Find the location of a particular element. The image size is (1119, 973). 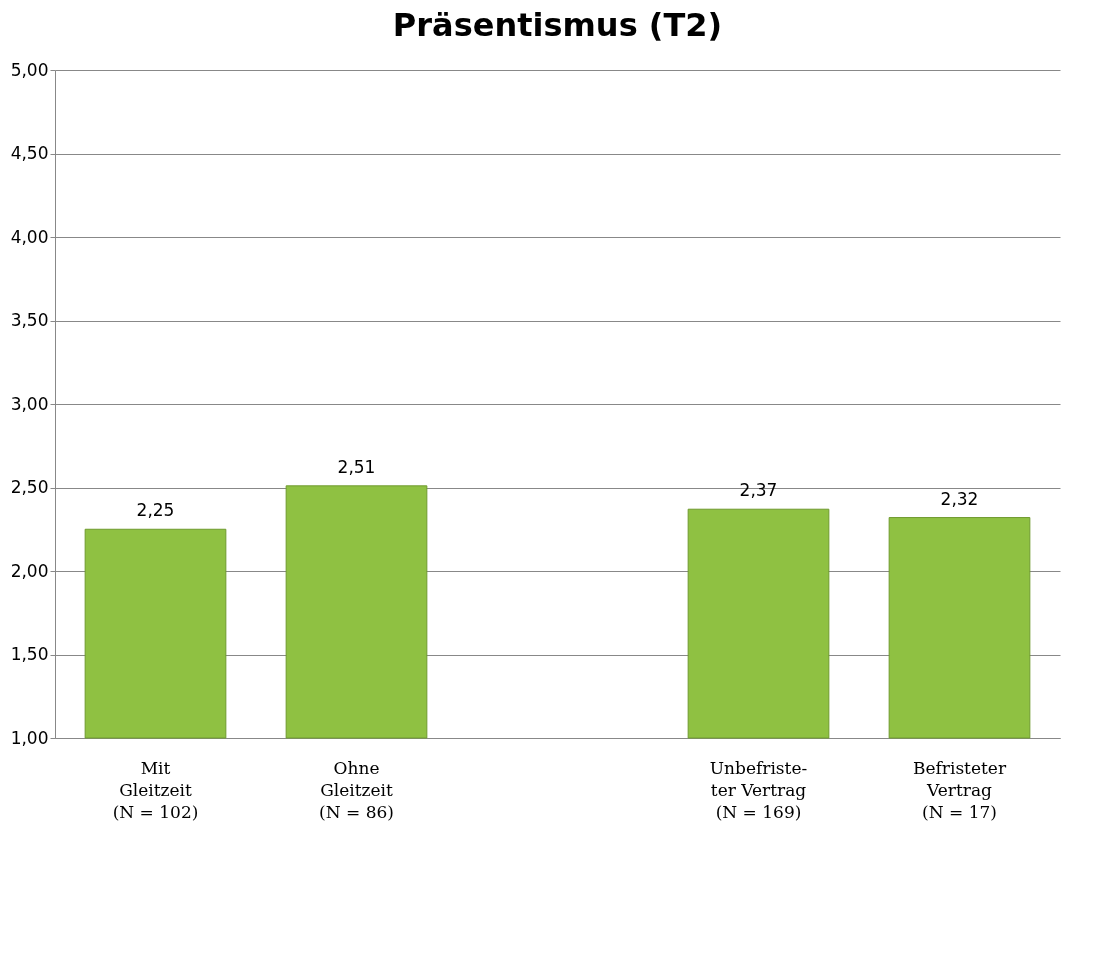

x-tick-label: Befristeter Vertrag (N = 17) is located at coordinates (959, 789).